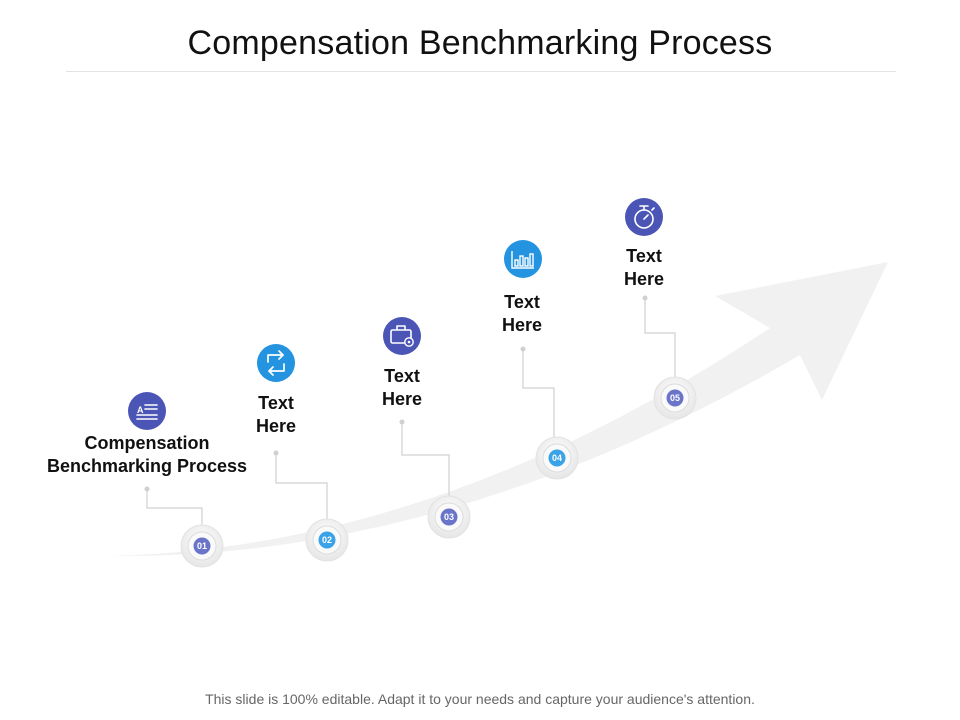 This screenshot has height=720, width=960. Describe the element at coordinates (276, 403) in the screenshot. I see `step-label-2-line1: Text` at that location.